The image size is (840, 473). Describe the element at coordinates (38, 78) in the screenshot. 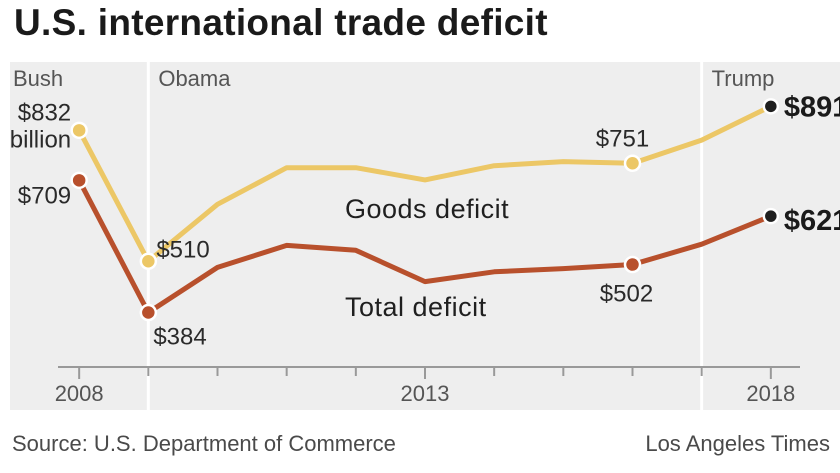

I see `era-label-bush: Bush` at that location.